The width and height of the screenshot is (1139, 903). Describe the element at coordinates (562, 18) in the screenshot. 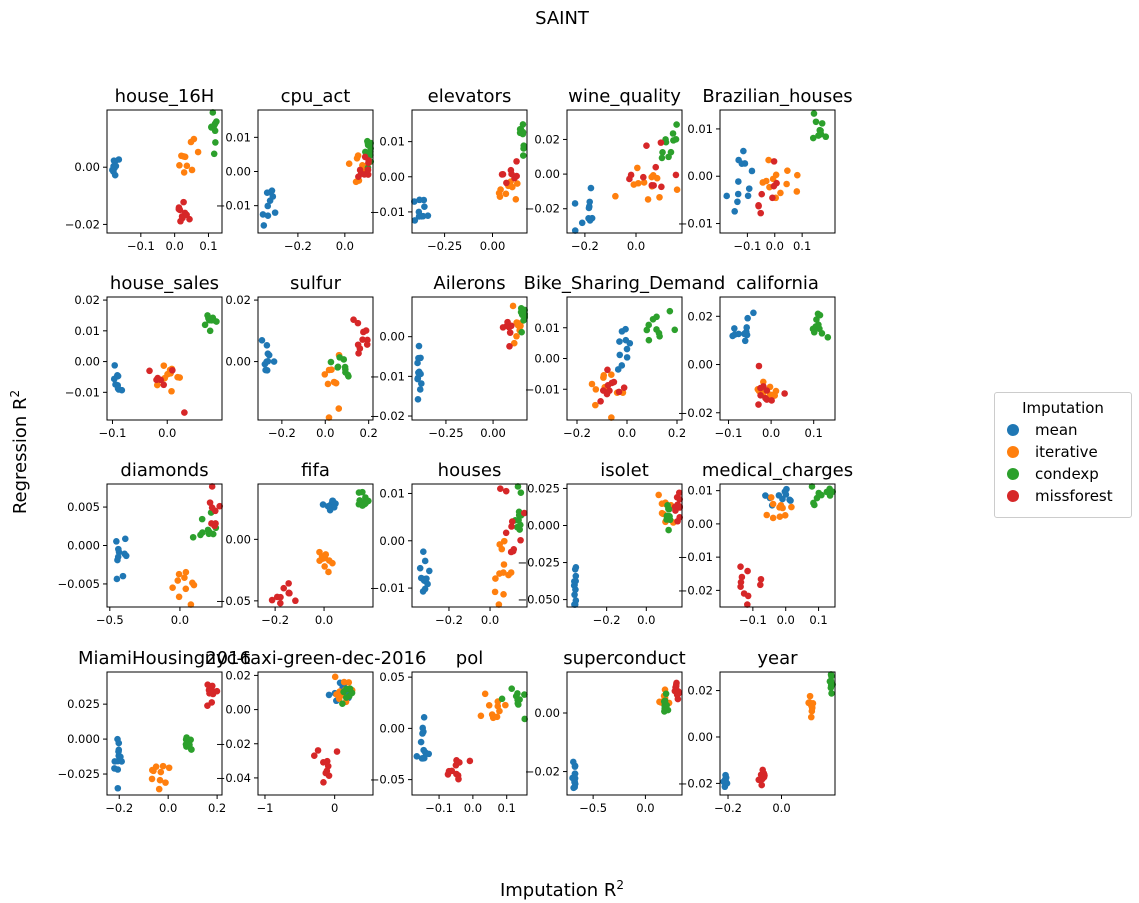

I see `figure-title: SAINT` at that location.